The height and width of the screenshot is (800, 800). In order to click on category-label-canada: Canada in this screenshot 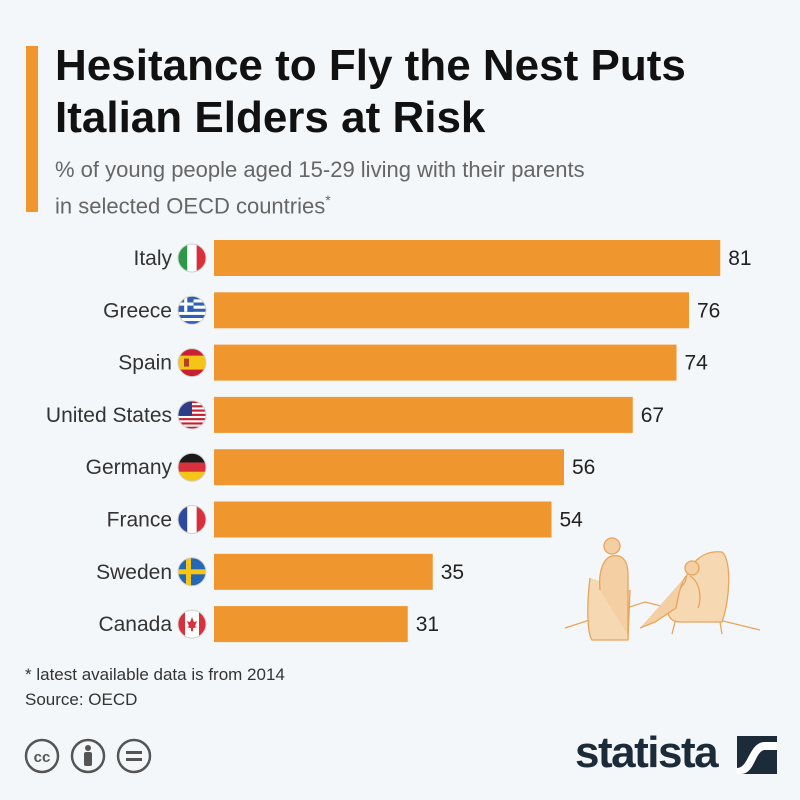, I will do `click(135, 624)`.